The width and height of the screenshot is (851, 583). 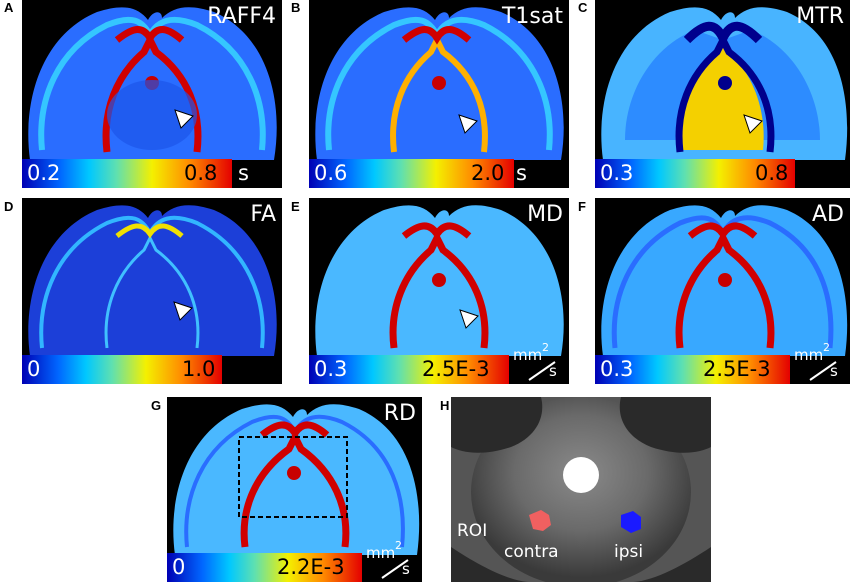 I want to click on panel-t1sat: T1sat 0.6 2.0 s, so click(x=439, y=94).